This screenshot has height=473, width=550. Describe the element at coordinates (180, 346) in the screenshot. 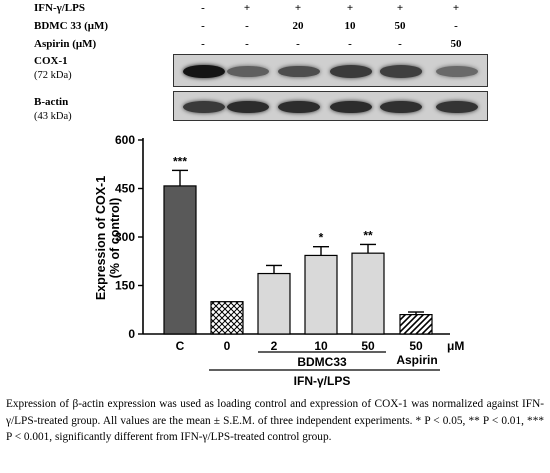

I see `x-tick-label: C` at that location.